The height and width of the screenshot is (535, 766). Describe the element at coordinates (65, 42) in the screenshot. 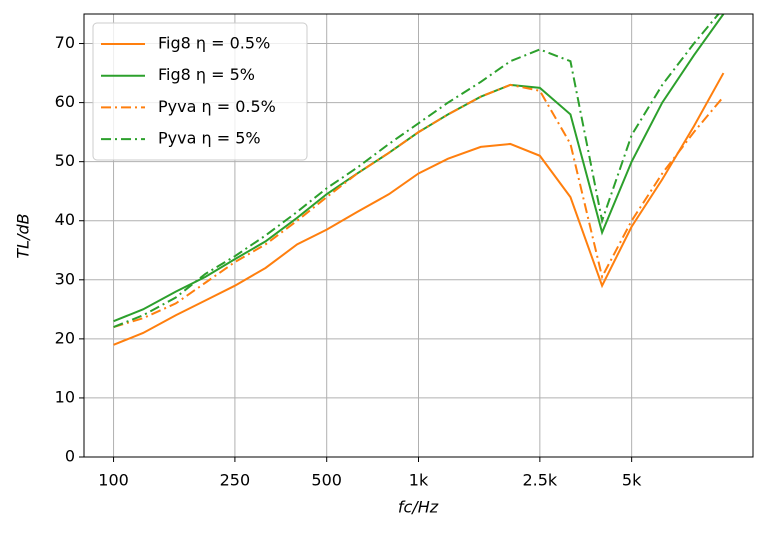

I see `y-tick-label: 70` at that location.